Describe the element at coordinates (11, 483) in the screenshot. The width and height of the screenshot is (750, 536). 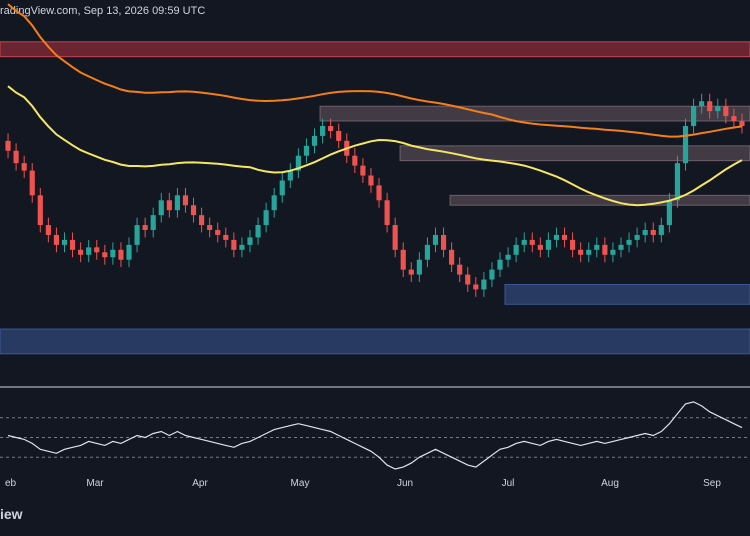
I see `x-tick-label: eb` at that location.